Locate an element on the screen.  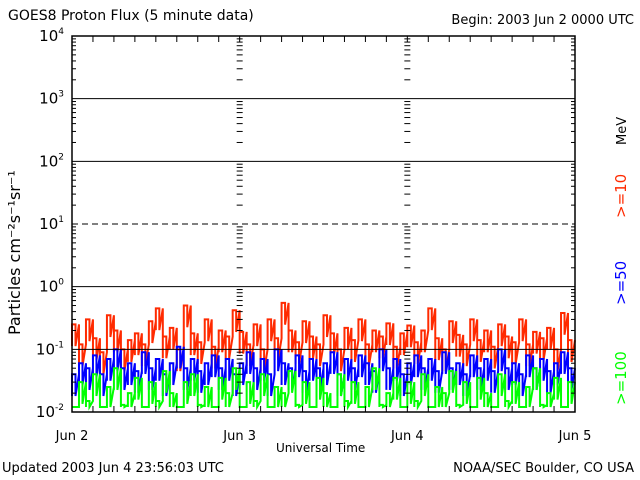
x-tick-label: Jun 2 is located at coordinates (72, 436).